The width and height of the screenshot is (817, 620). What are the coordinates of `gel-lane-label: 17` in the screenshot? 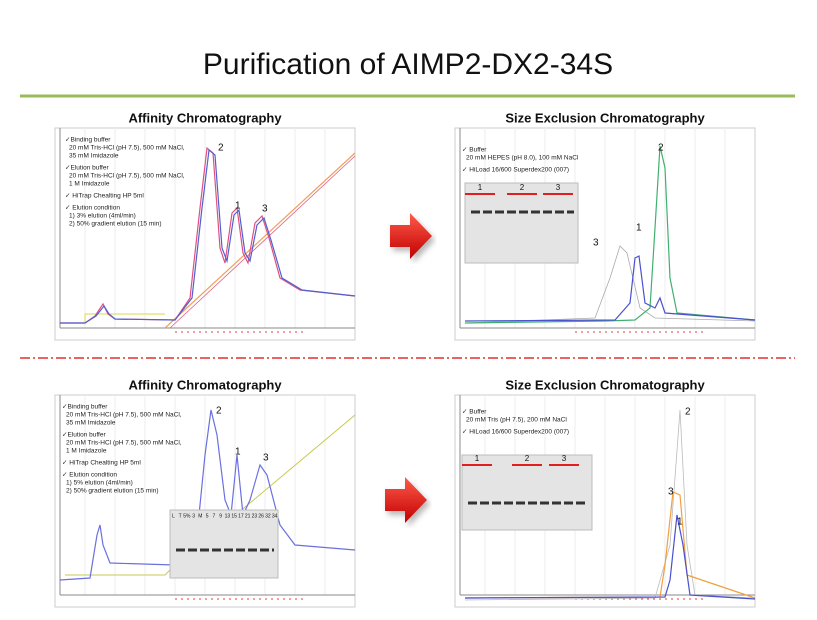 It's located at (241, 516).